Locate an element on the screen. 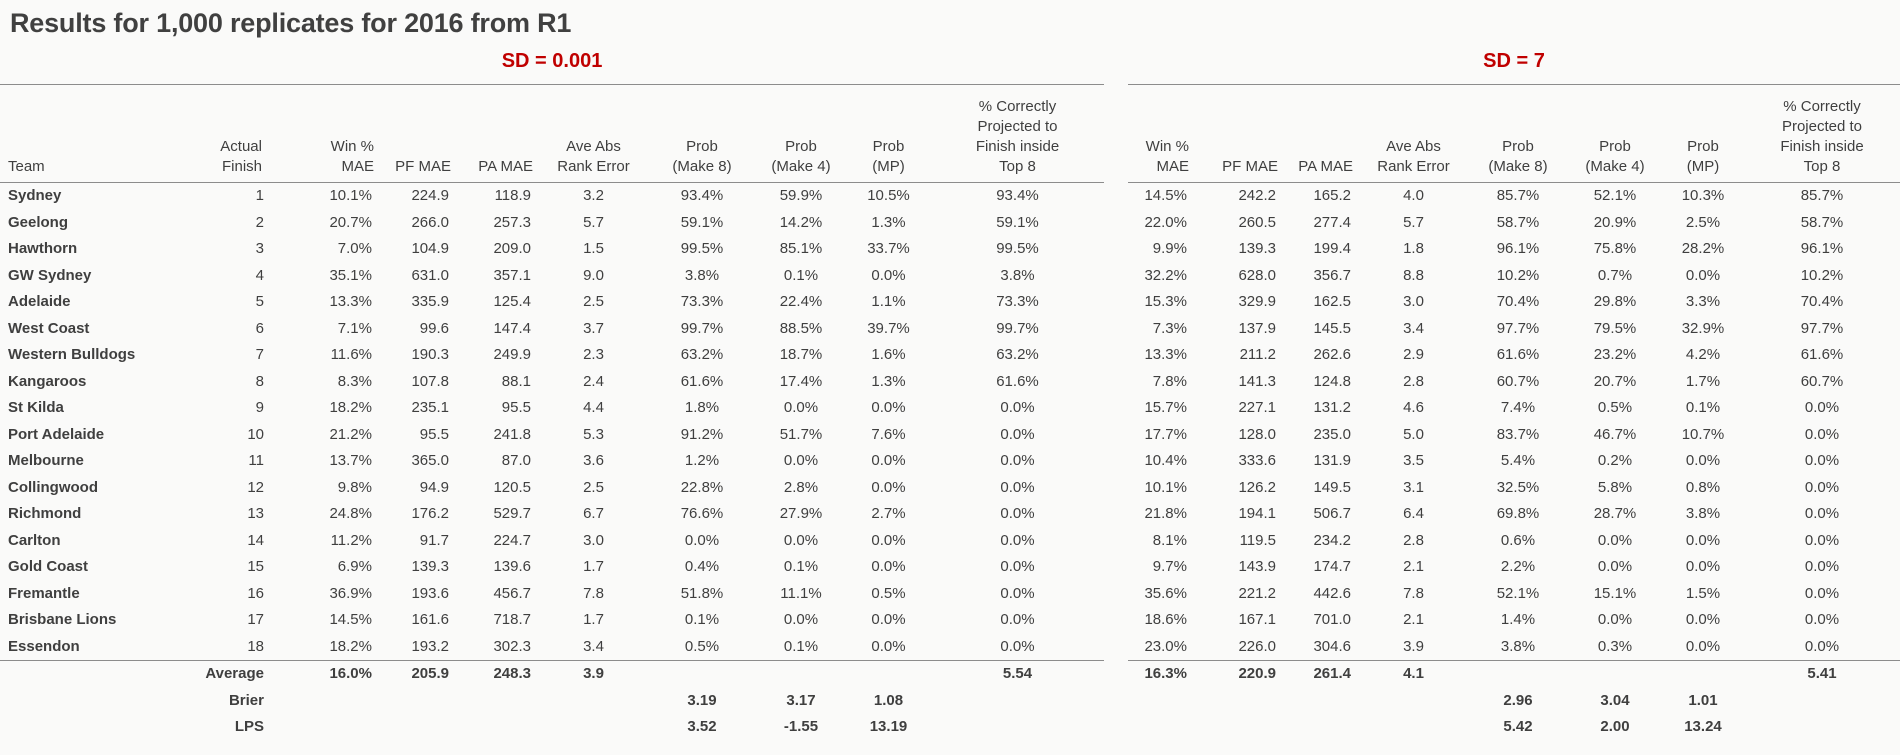 The image size is (1900, 755). table-row: 9.9% 139.3 199.4 1.8 96.1% 75.8% 28.2% 96.1% is located at coordinates (1514, 249).